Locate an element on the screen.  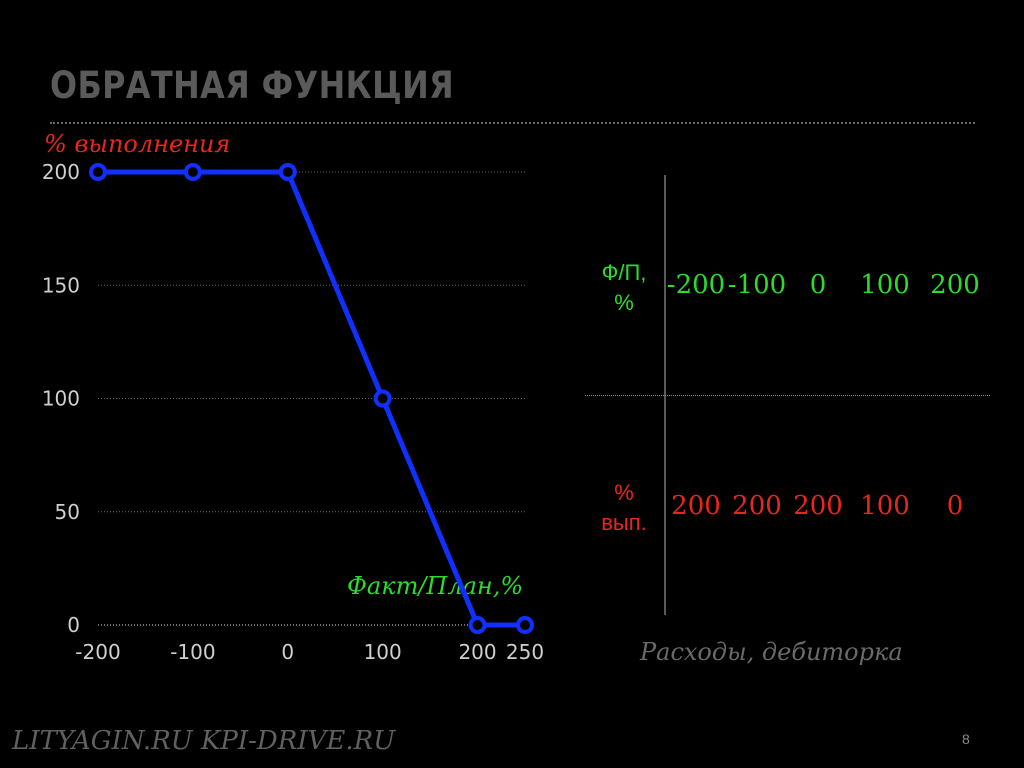
y-tick-label-4: 0 is located at coordinates (73, 625).